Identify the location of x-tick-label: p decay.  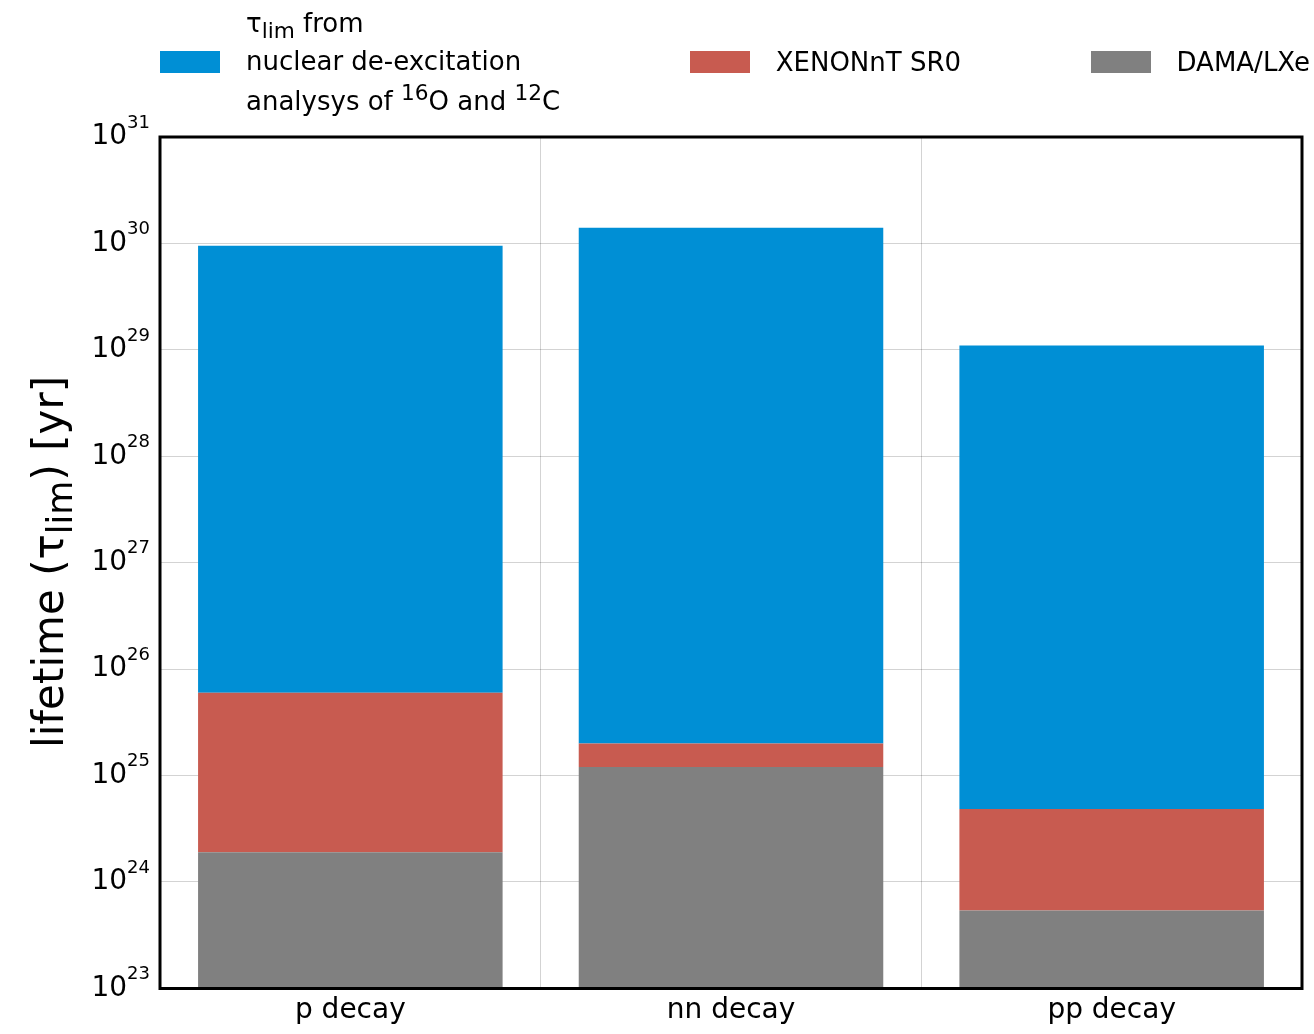
(350, 1009).